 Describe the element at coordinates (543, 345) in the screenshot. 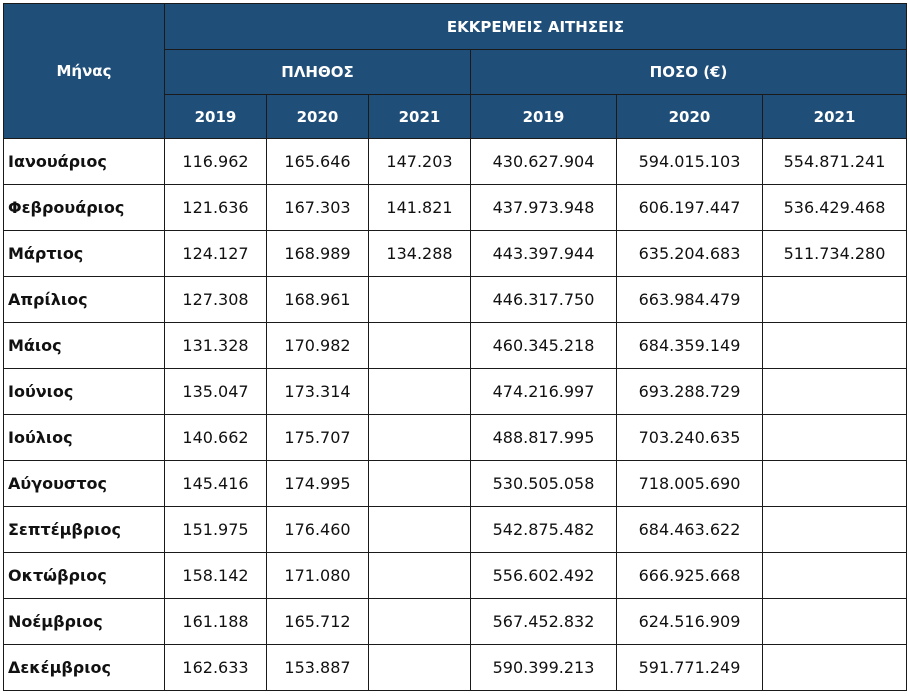

I see `amount-cell: 460.345.218` at that location.